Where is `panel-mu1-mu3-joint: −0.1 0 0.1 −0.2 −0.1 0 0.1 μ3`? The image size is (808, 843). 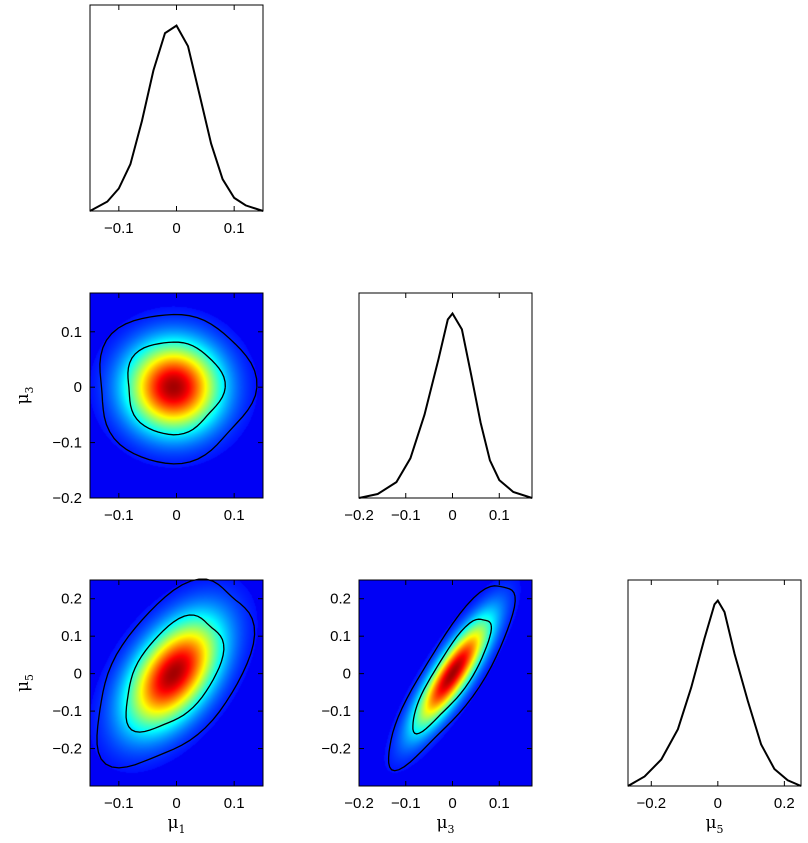
panel-mu1-mu3-joint: −0.1 0 0.1 −0.2 −0.1 0 0.1 μ3 is located at coordinates (138, 408).